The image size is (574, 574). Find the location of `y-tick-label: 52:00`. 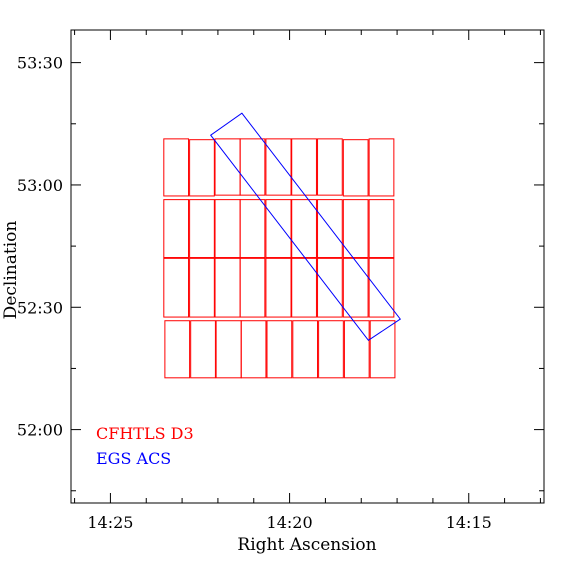

y-tick-label: 52:00 is located at coordinates (40, 430).